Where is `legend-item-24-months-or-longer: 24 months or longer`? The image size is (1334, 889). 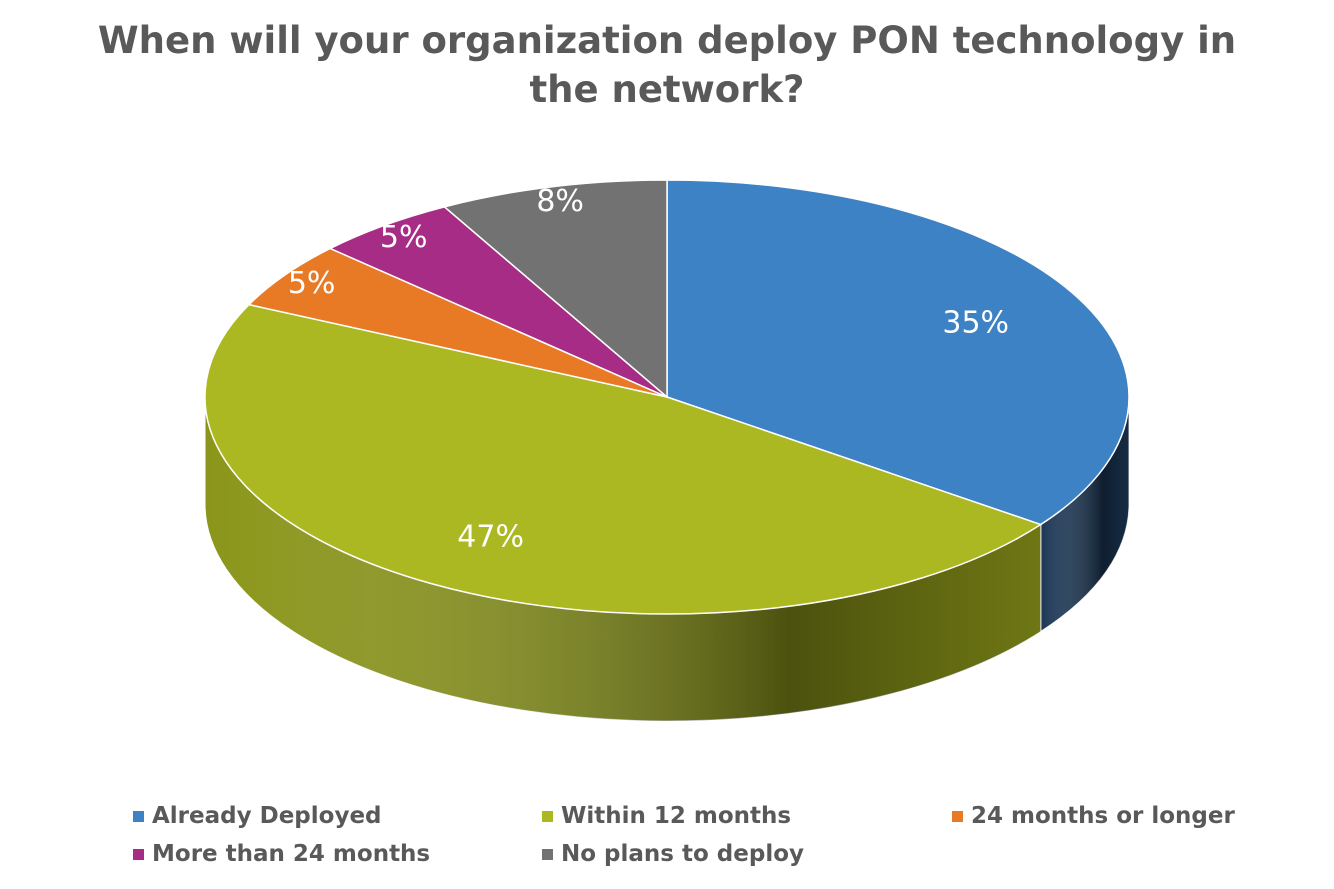
legend-item-24-months-or-longer: 24 months or longer is located at coordinates (1093, 816).